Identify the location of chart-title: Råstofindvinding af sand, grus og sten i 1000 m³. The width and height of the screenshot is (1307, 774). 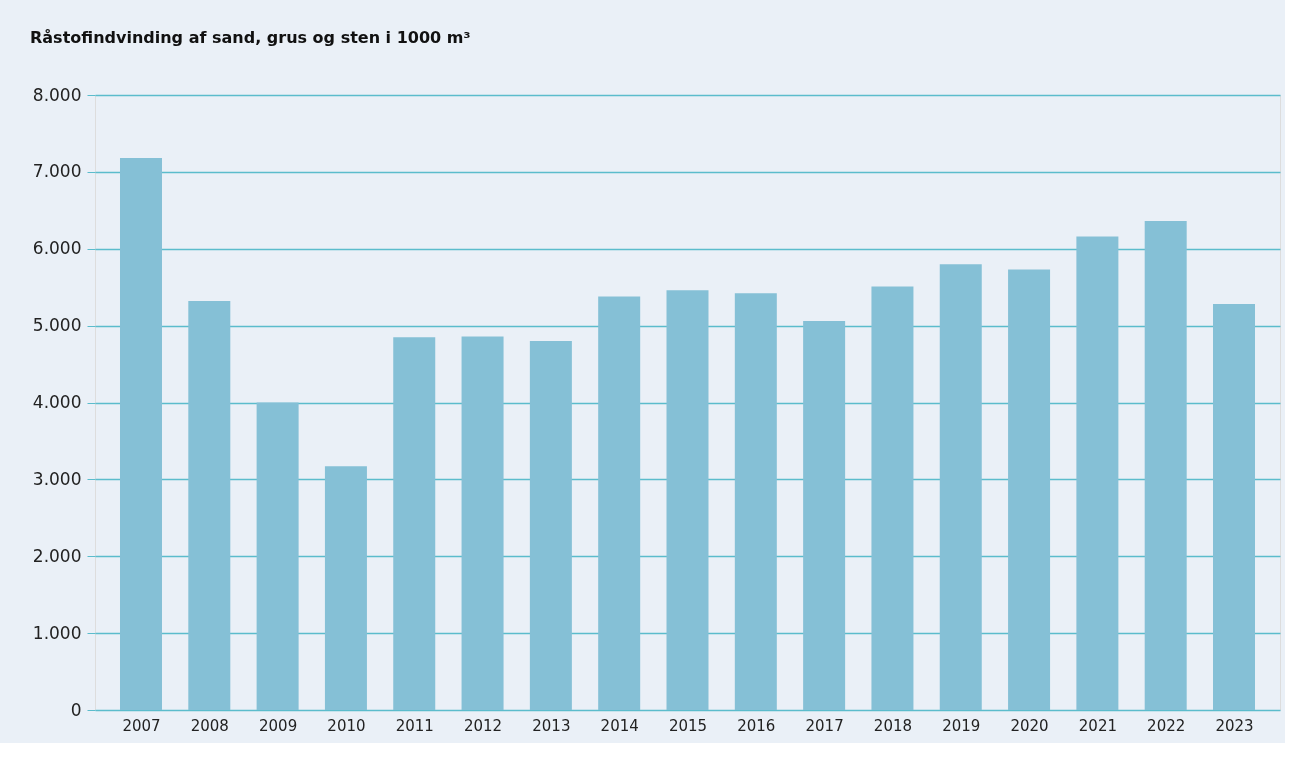
(250, 37).